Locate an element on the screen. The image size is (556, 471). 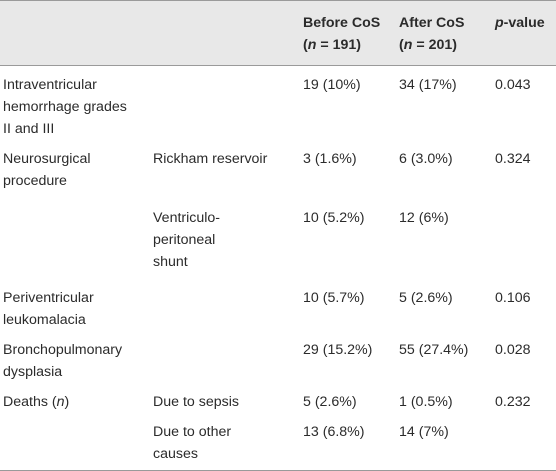
cell-after: 55 (27.4%) is located at coordinates (434, 350).